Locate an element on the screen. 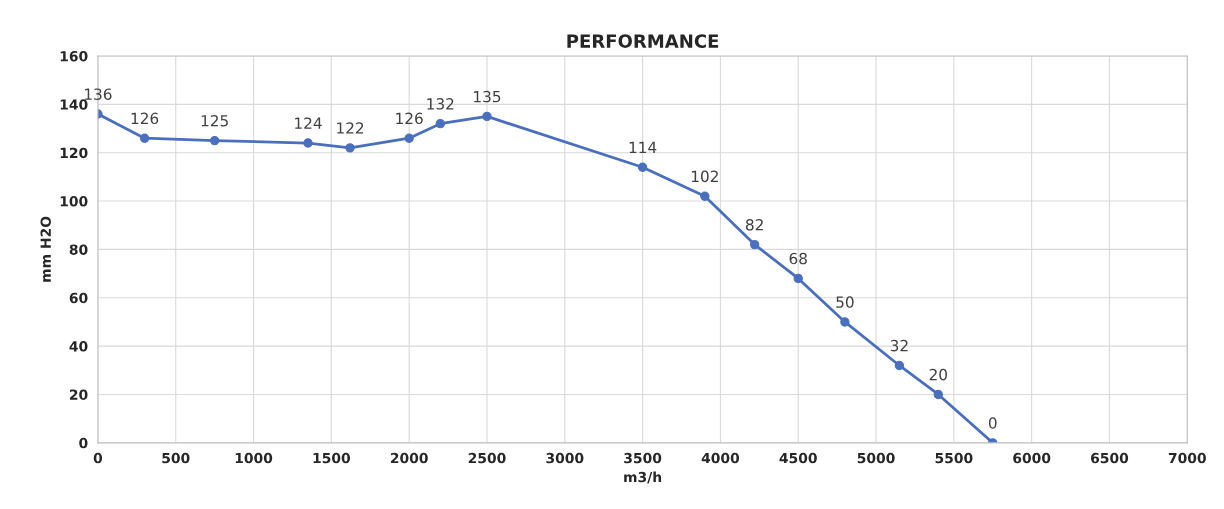 The height and width of the screenshot is (509, 1224). x-tick-label: 3000 is located at coordinates (565, 458).